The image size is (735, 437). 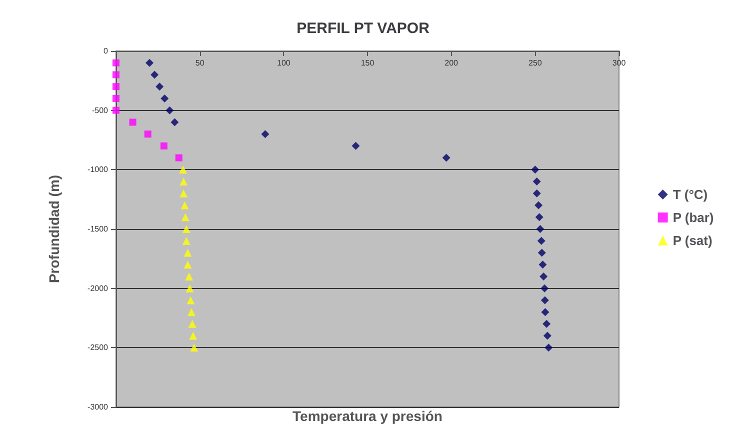 What do you see at coordinates (535, 63) in the screenshot?
I see `x-tick-label: 250` at bounding box center [535, 63].